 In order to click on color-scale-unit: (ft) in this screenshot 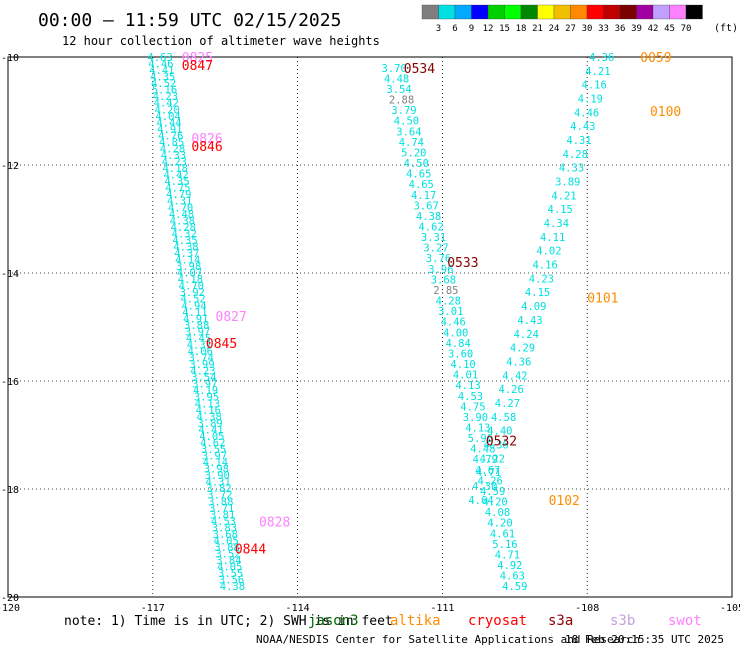, I will do `click(726, 28)`.